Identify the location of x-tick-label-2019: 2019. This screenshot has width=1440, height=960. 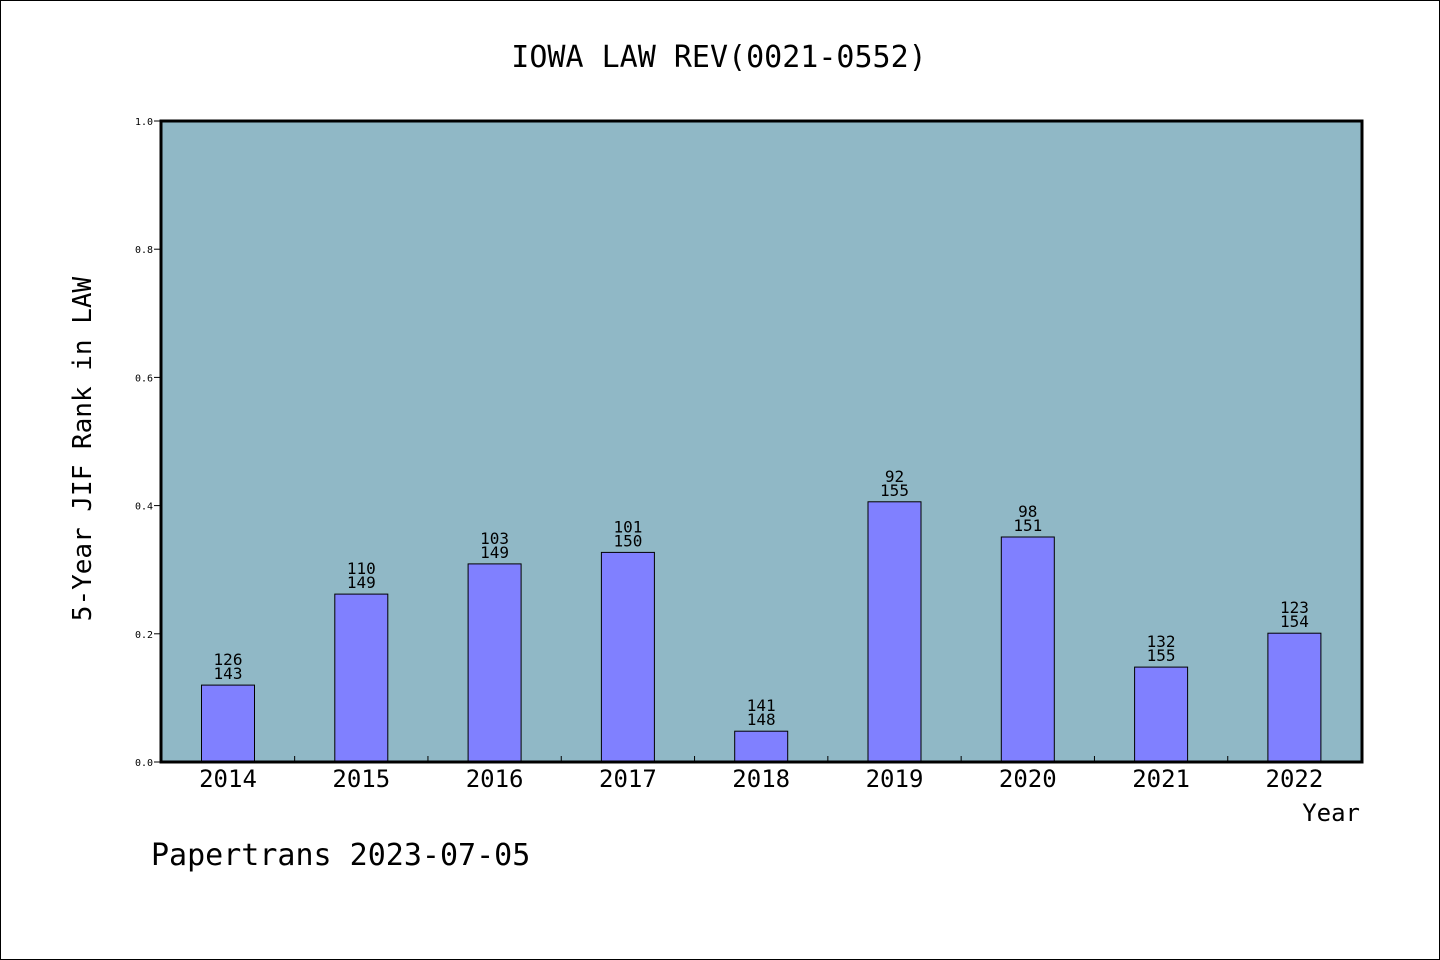
(895, 779).